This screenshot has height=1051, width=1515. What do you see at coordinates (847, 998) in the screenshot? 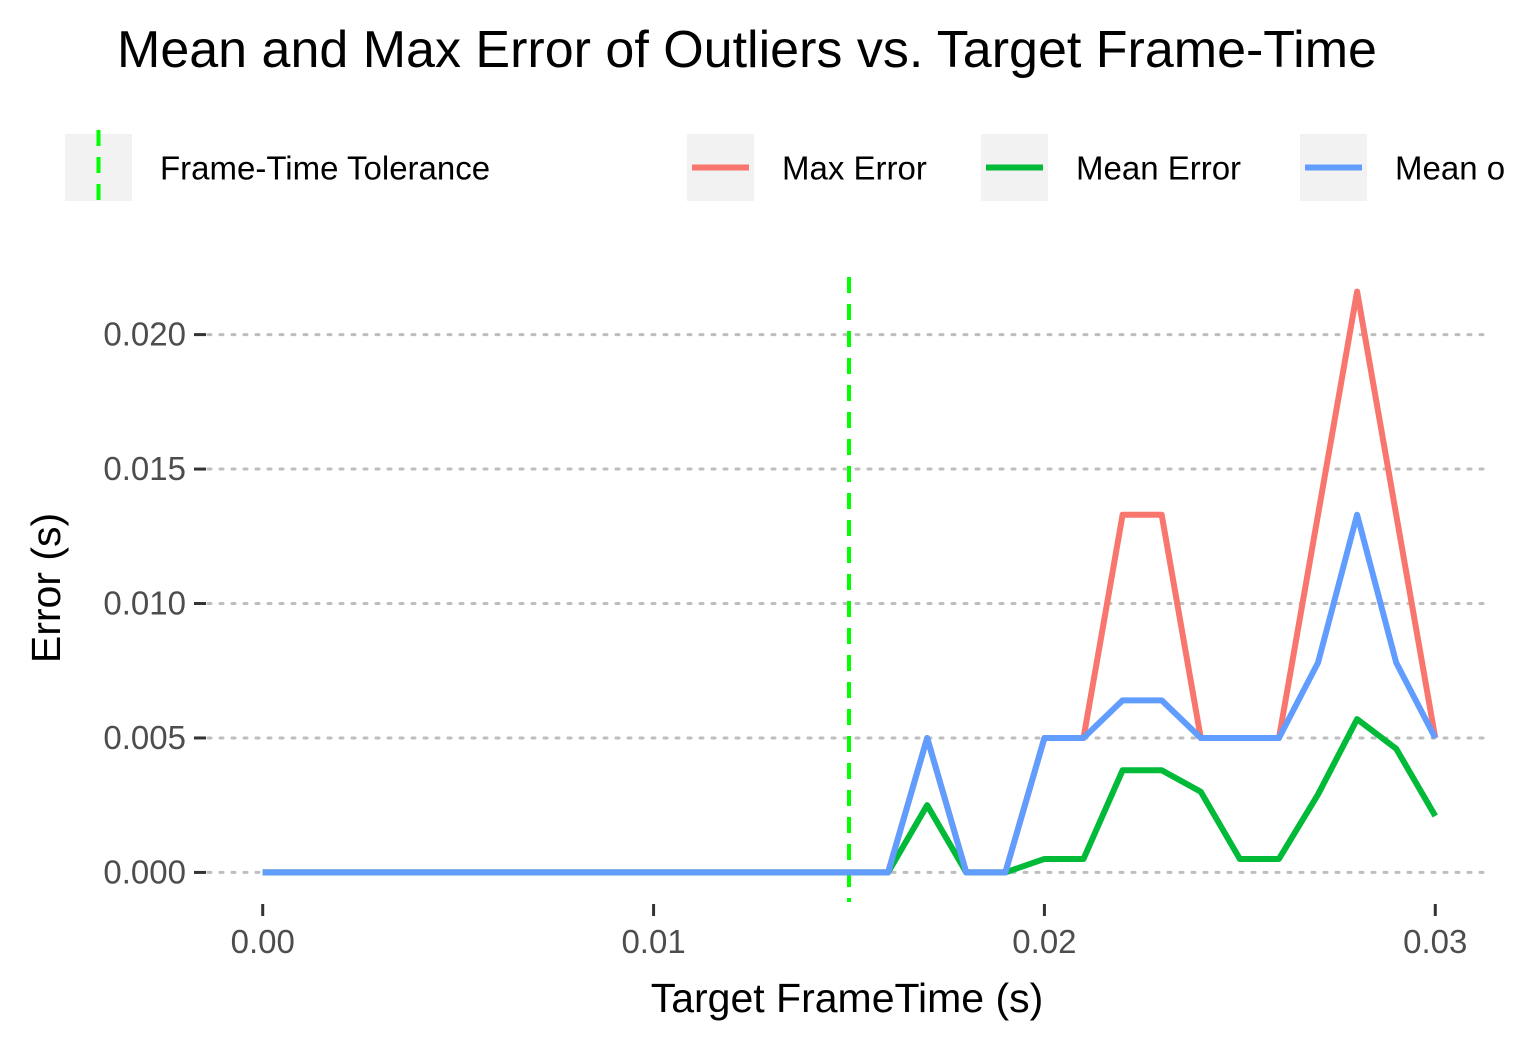
I see `x-axis-title: Target FrameTime (s)` at bounding box center [847, 998].